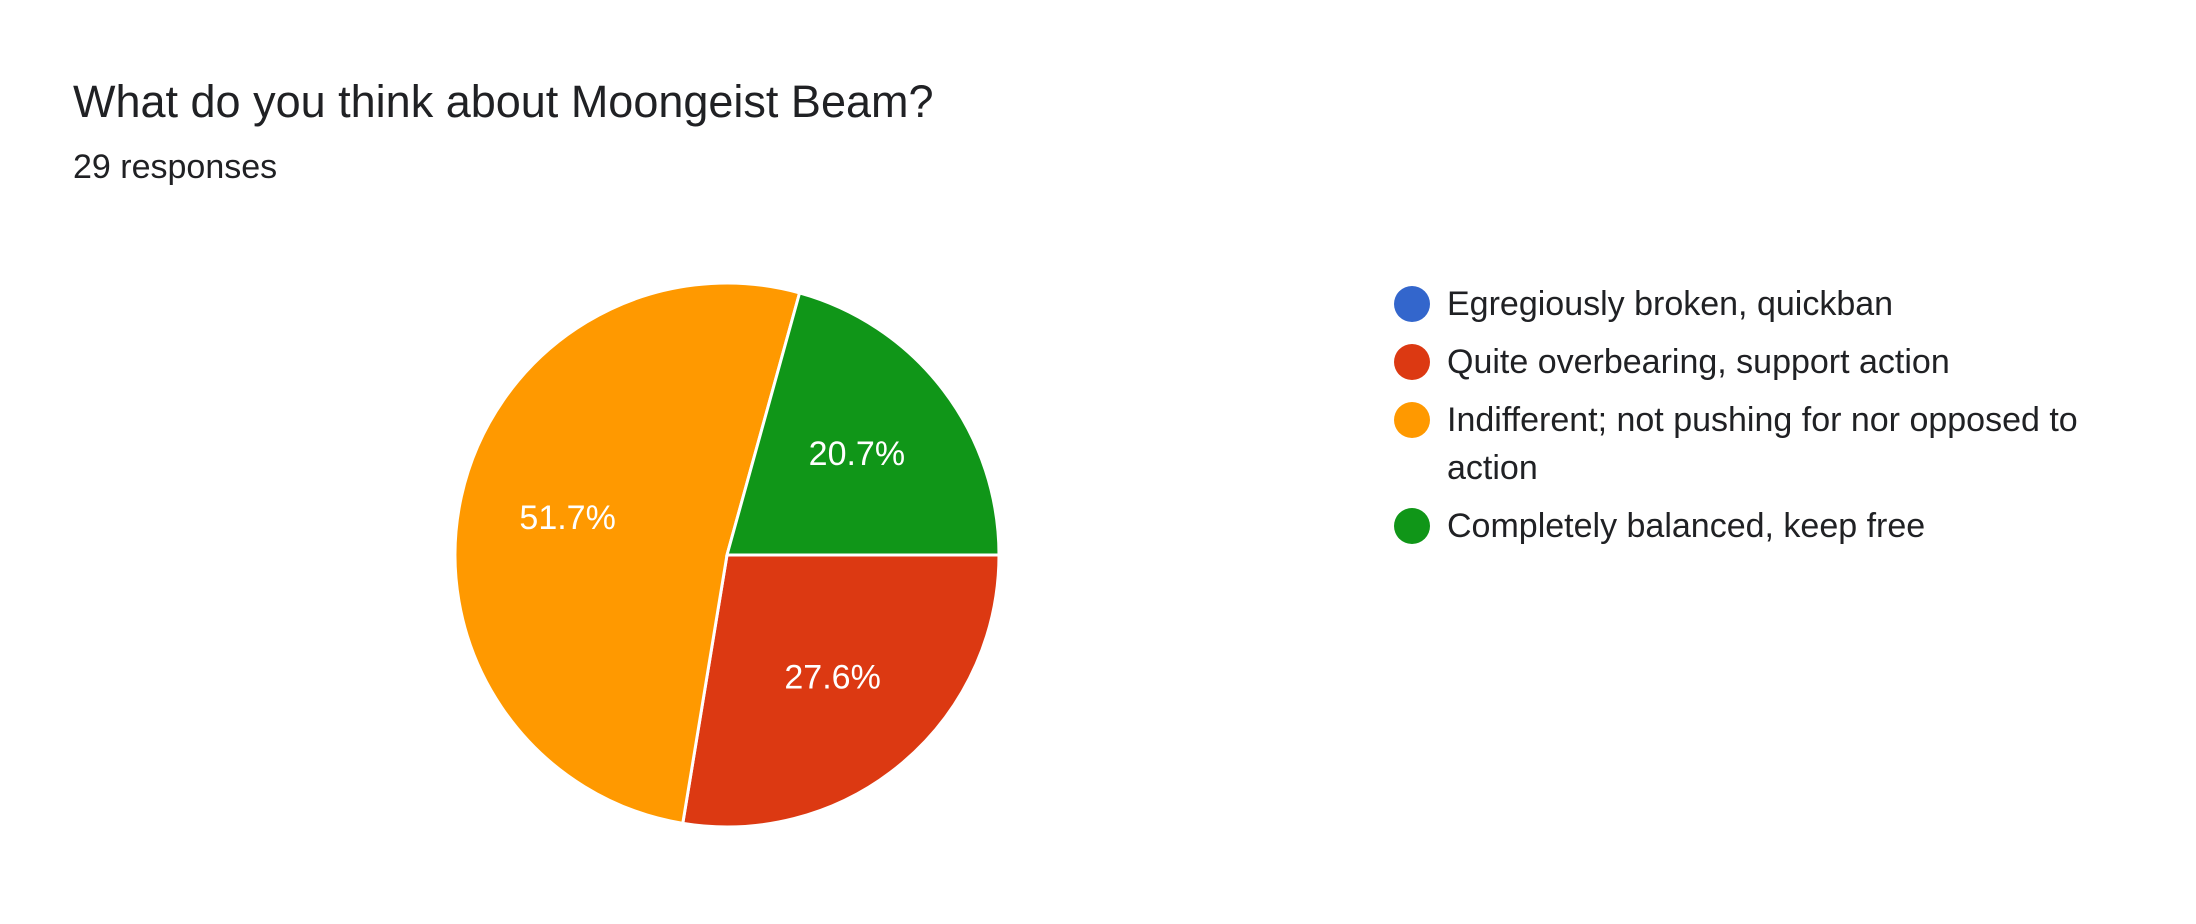 The height and width of the screenshot is (924, 2196). Describe the element at coordinates (567, 518) in the screenshot. I see `slice-label: 51.7%` at that location.